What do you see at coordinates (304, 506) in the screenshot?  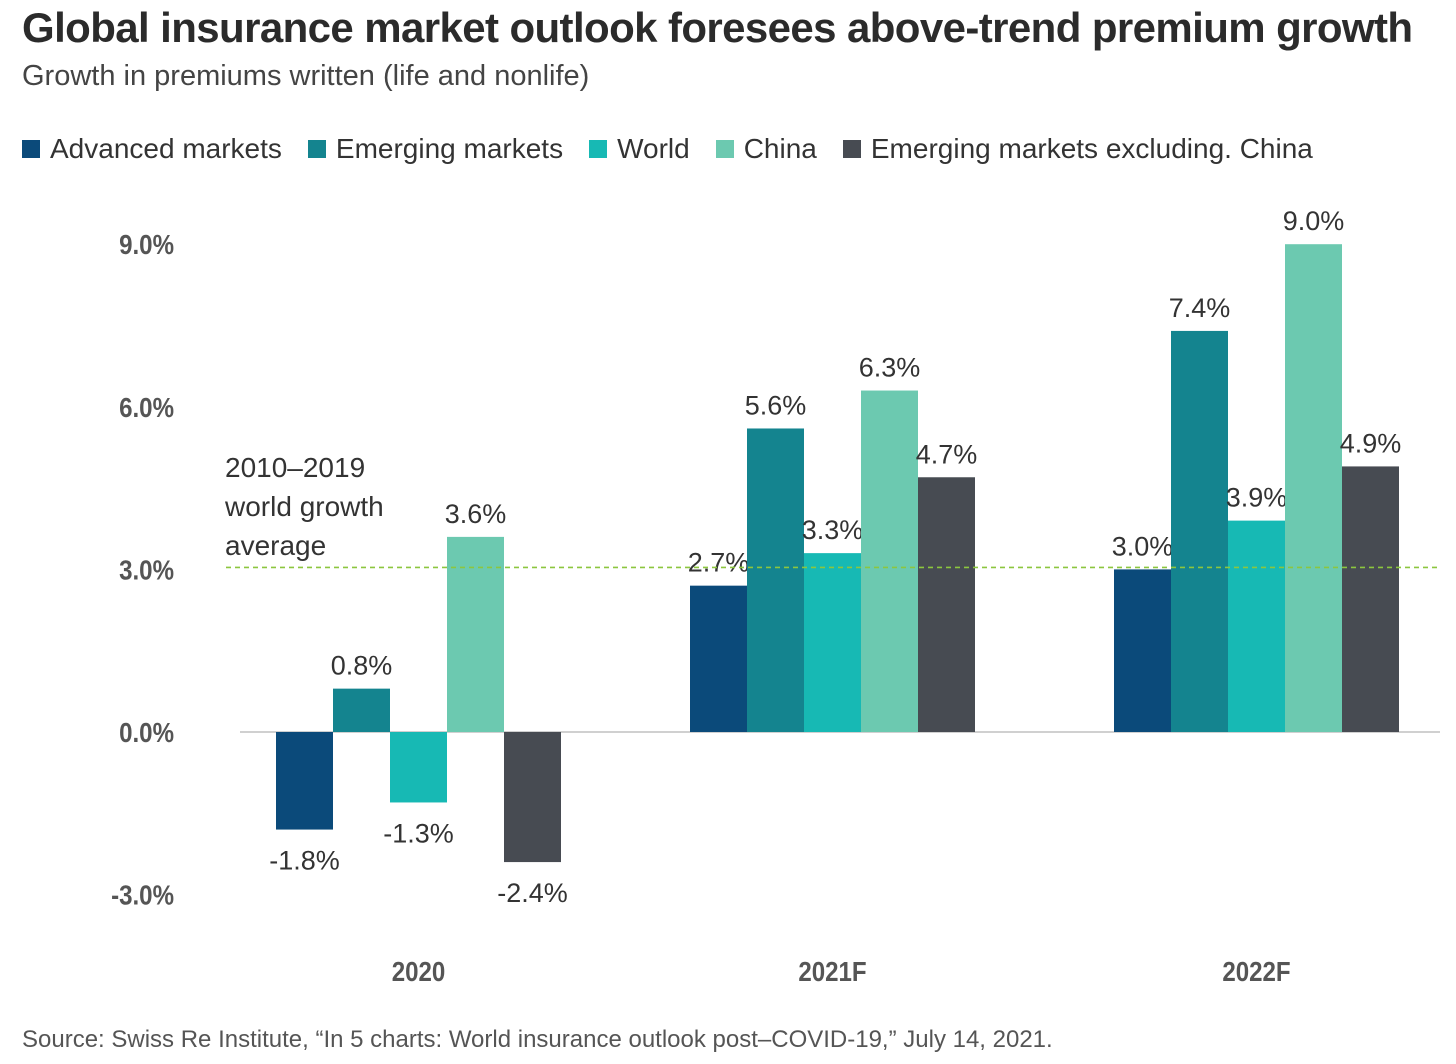 I see `reference-line-label: world growth` at bounding box center [304, 506].